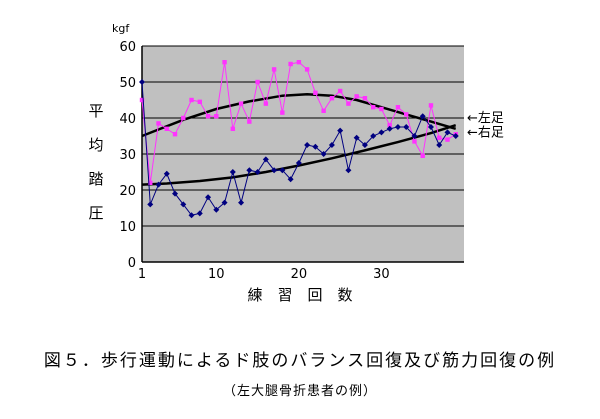 This screenshot has width=600, height=419. What do you see at coordinates (485, 132) in the screenshot?
I see `legend-entry: ←右足` at bounding box center [485, 132].